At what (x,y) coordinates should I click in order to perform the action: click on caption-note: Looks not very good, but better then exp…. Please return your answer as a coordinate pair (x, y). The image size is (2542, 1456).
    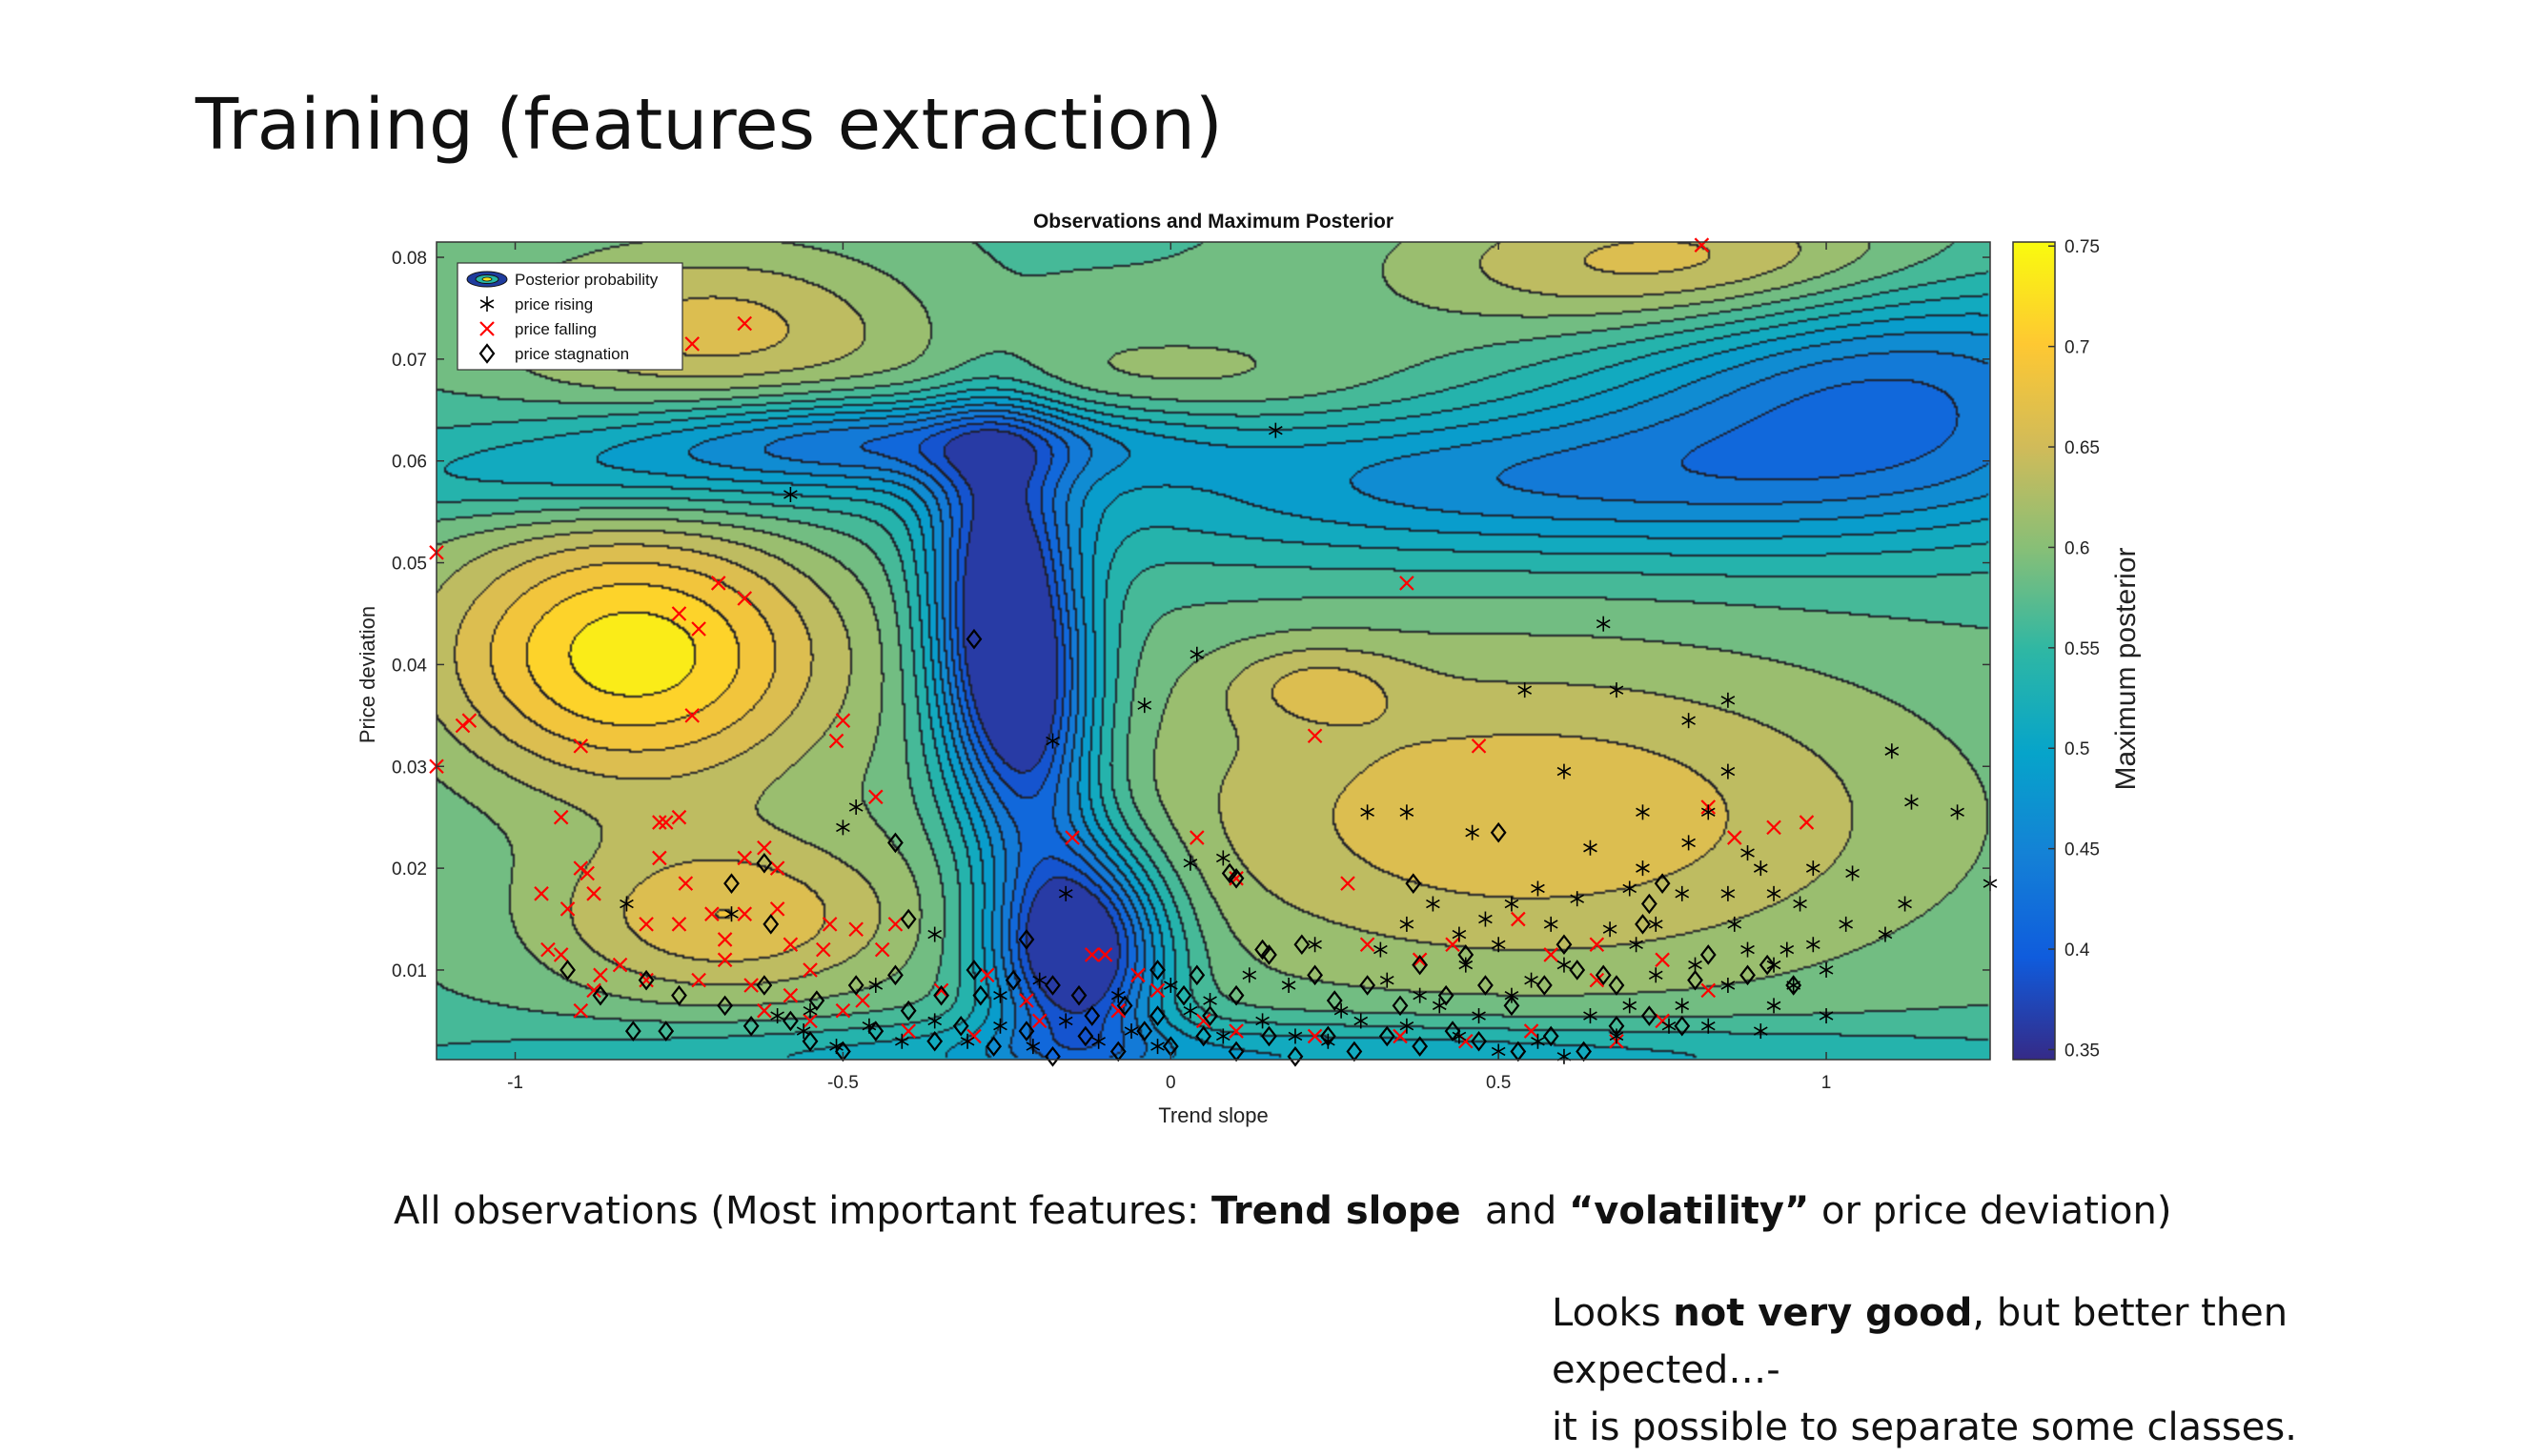
    Looking at the image, I should click on (2028, 1370).